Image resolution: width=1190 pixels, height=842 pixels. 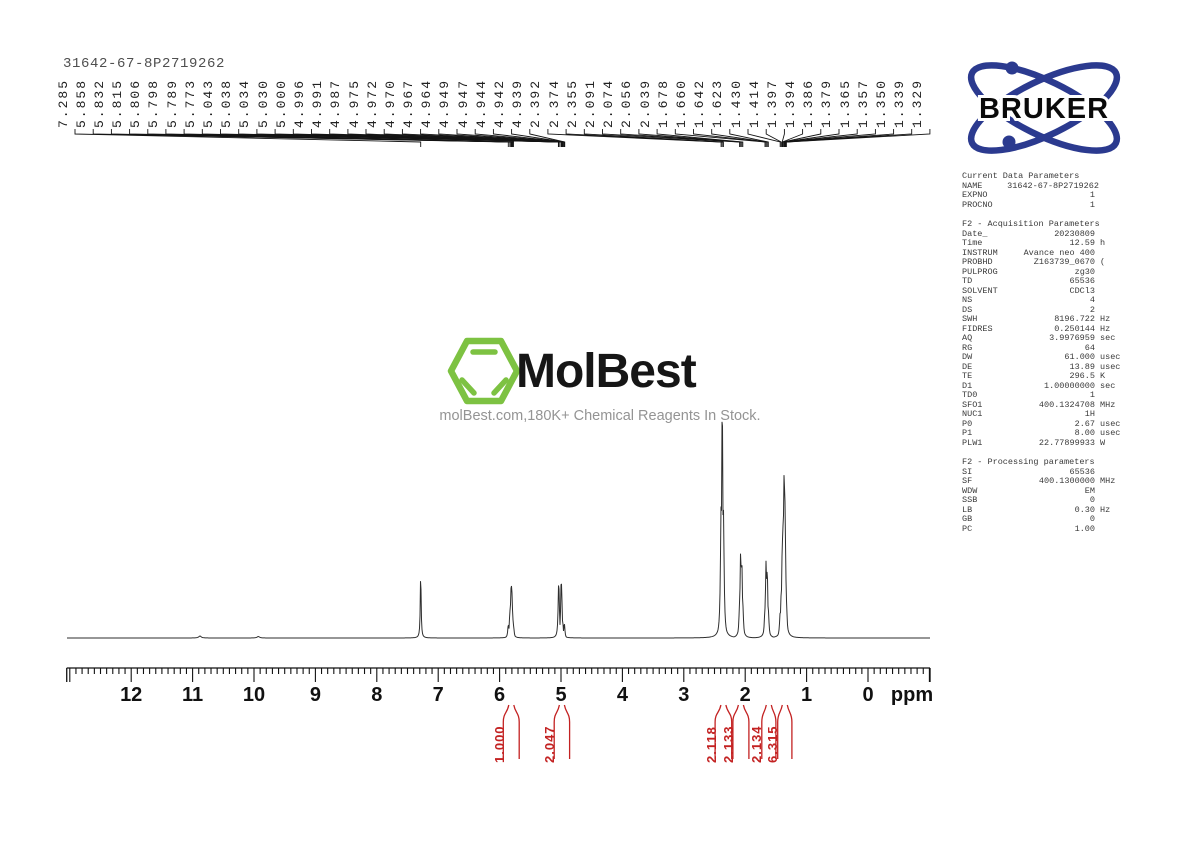 What do you see at coordinates (1089, 414) in the screenshot?
I see `parameter-value: 1H` at bounding box center [1089, 414].